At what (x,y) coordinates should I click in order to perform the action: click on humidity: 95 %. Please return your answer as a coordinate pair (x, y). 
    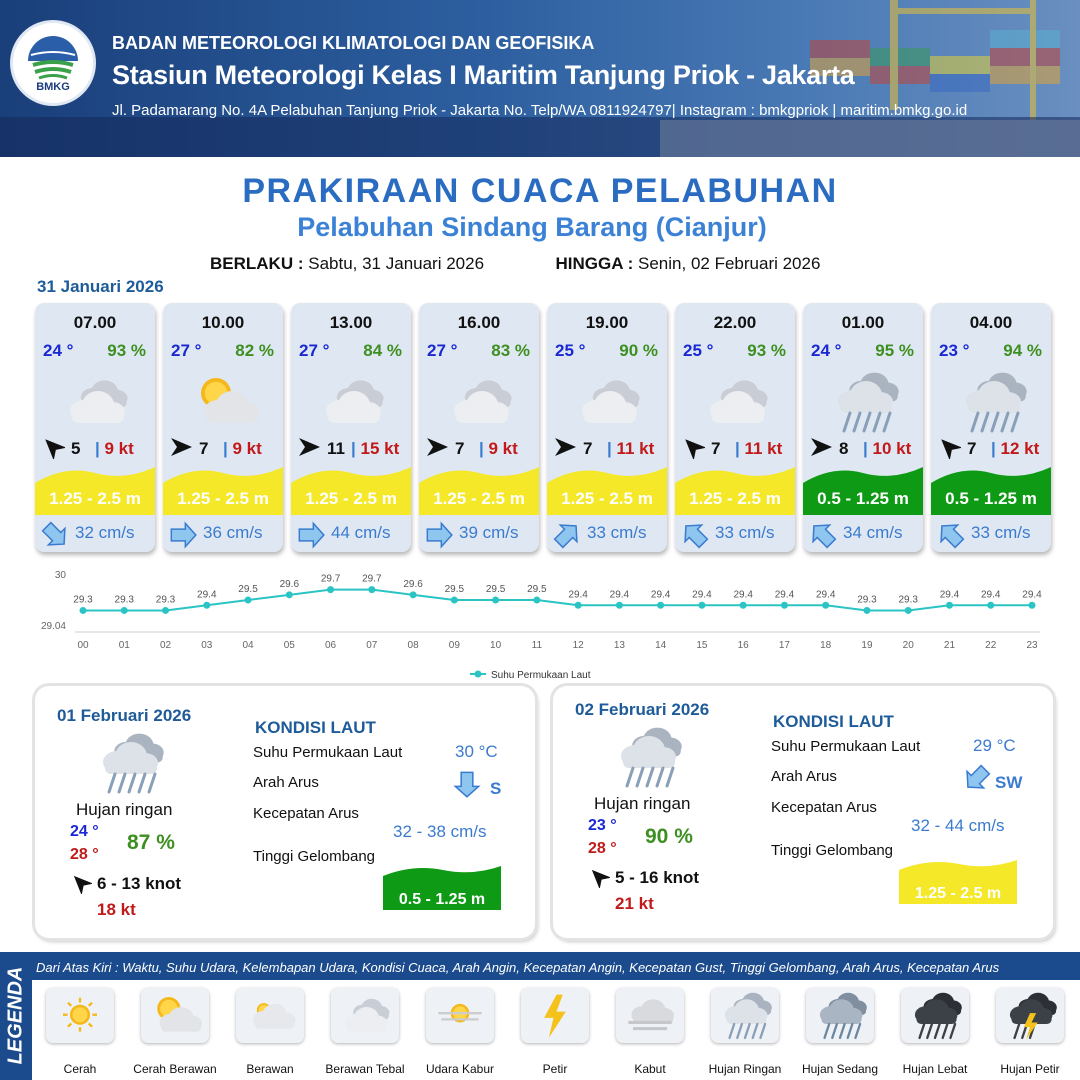
    Looking at the image, I should click on (894, 350).